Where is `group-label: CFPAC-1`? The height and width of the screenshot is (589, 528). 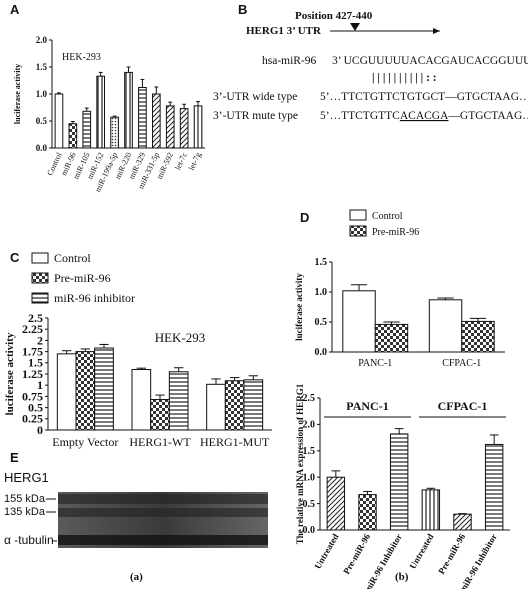
group-label: CFPAC-1 is located at coordinates (463, 406).